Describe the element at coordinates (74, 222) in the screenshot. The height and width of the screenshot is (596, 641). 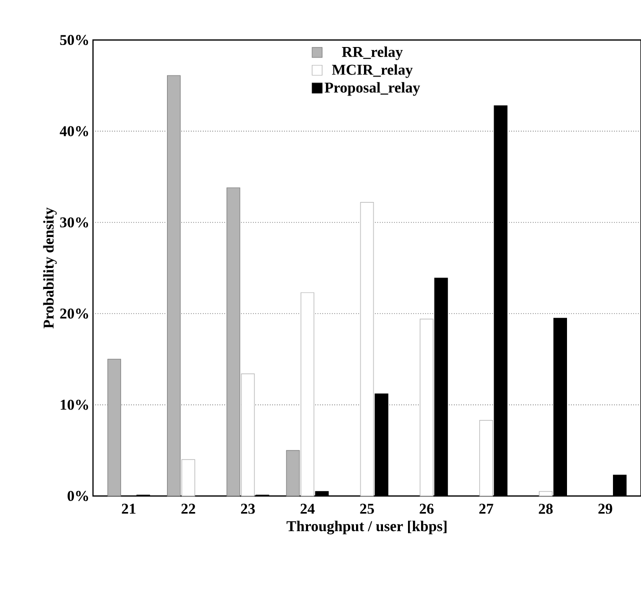
I see `y-tick-label: 30%` at that location.